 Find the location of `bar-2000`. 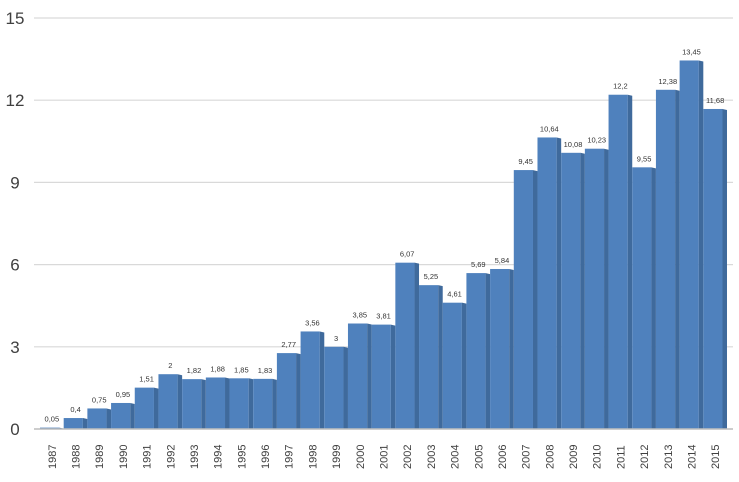

bar-2000 is located at coordinates (357, 376).